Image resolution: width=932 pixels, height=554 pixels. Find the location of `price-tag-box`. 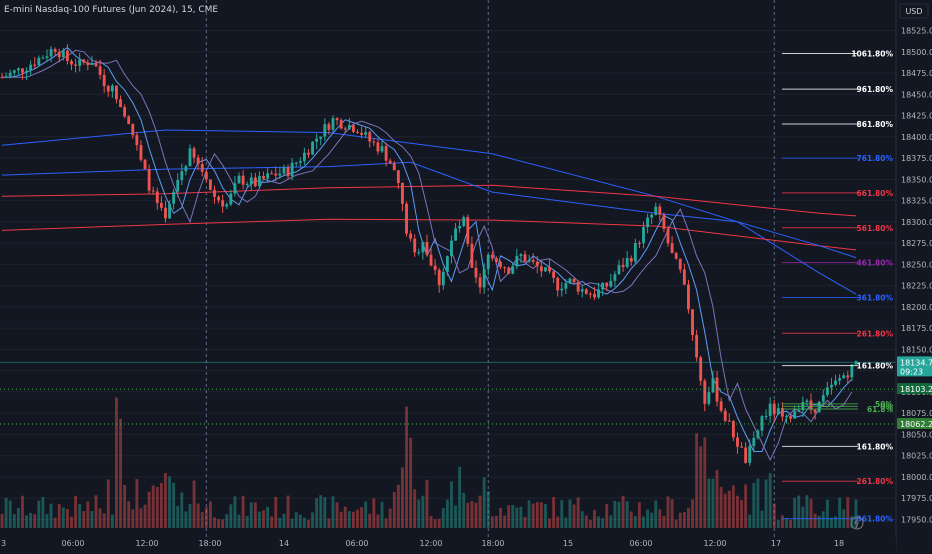

price-tag-box is located at coordinates (914, 389).